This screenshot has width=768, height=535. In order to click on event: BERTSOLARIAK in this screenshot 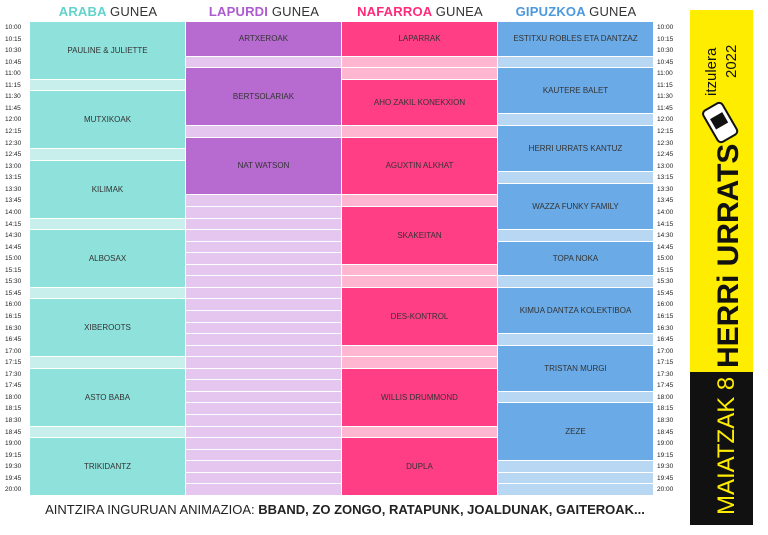, I will do `click(263, 97)`.